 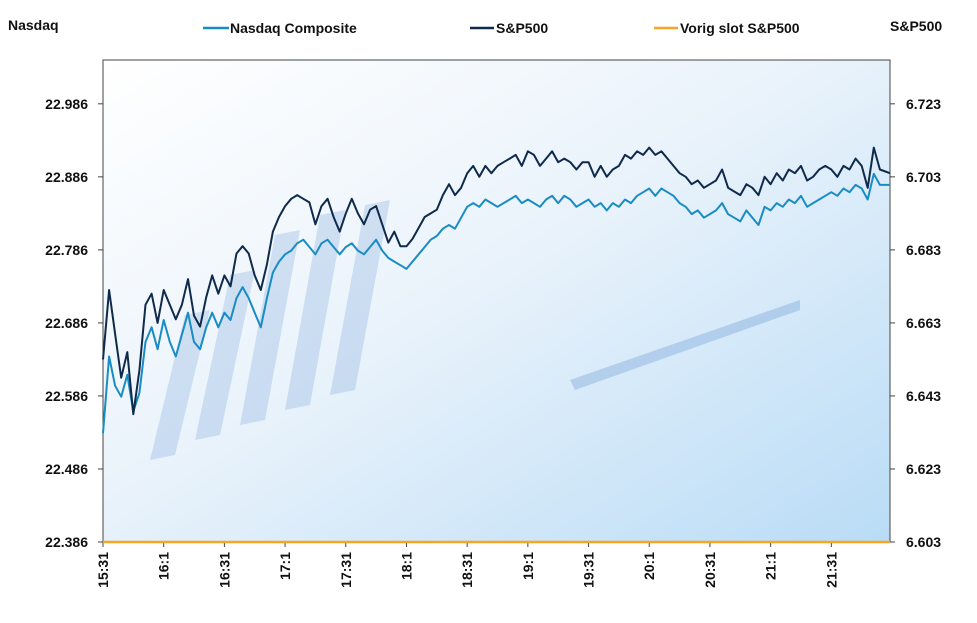 I want to click on left-tick-label: 22.886, so click(x=66, y=177).